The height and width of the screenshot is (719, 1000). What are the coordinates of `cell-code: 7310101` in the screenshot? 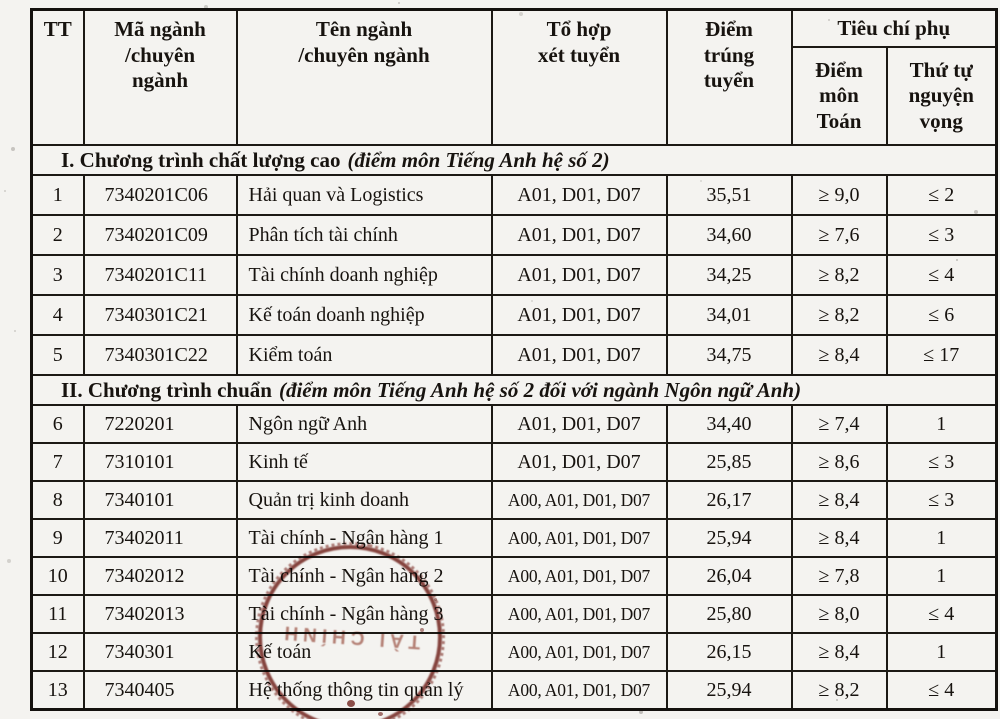 It's located at (160, 462).